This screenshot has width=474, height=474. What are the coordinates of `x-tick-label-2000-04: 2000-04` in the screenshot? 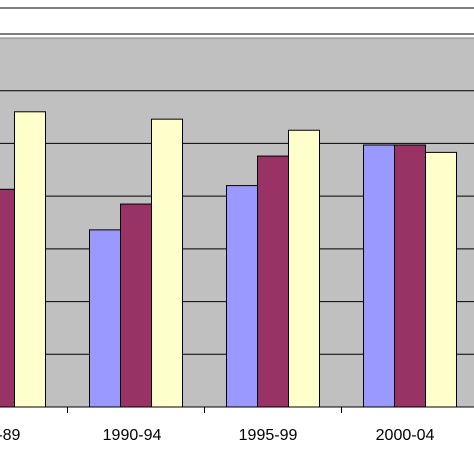 It's located at (405, 435).